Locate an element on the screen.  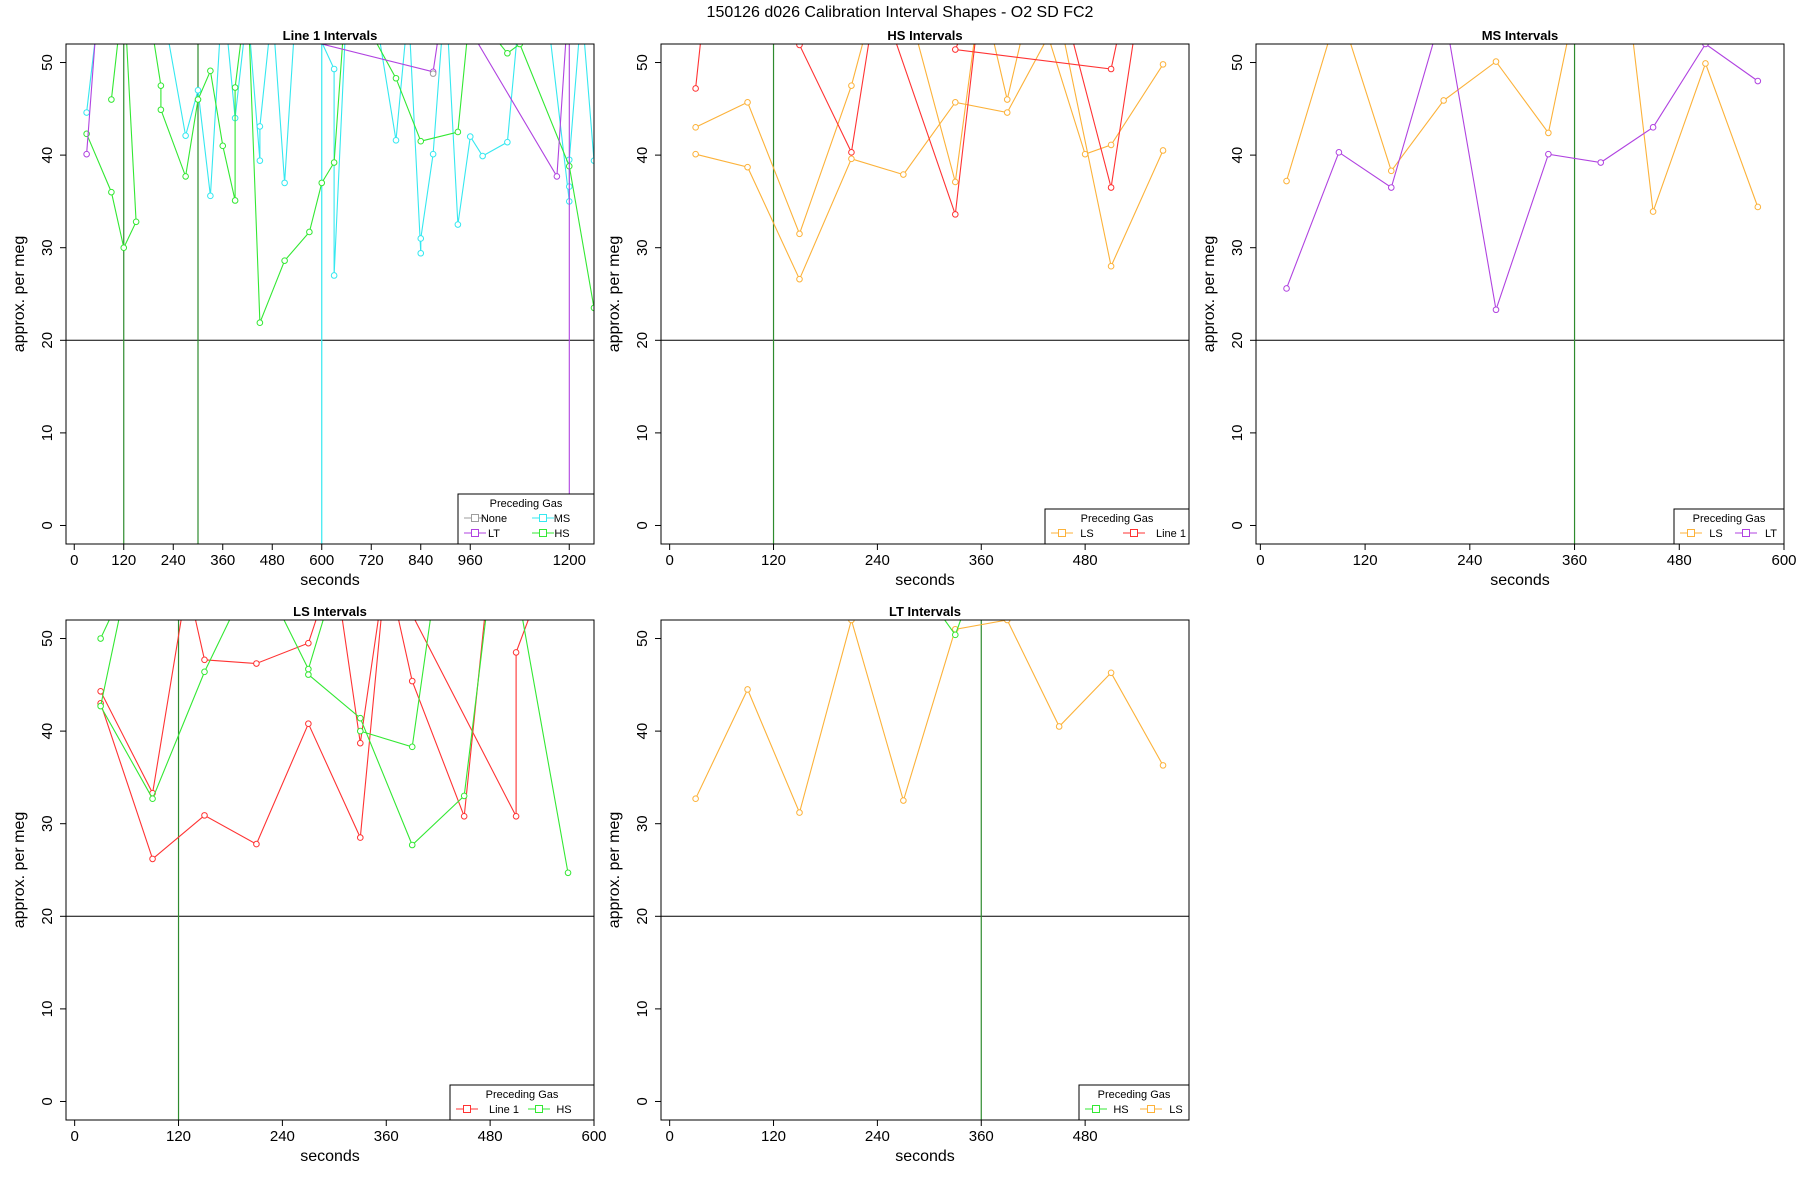
y-tick-label: 20 is located at coordinates (642, 916).